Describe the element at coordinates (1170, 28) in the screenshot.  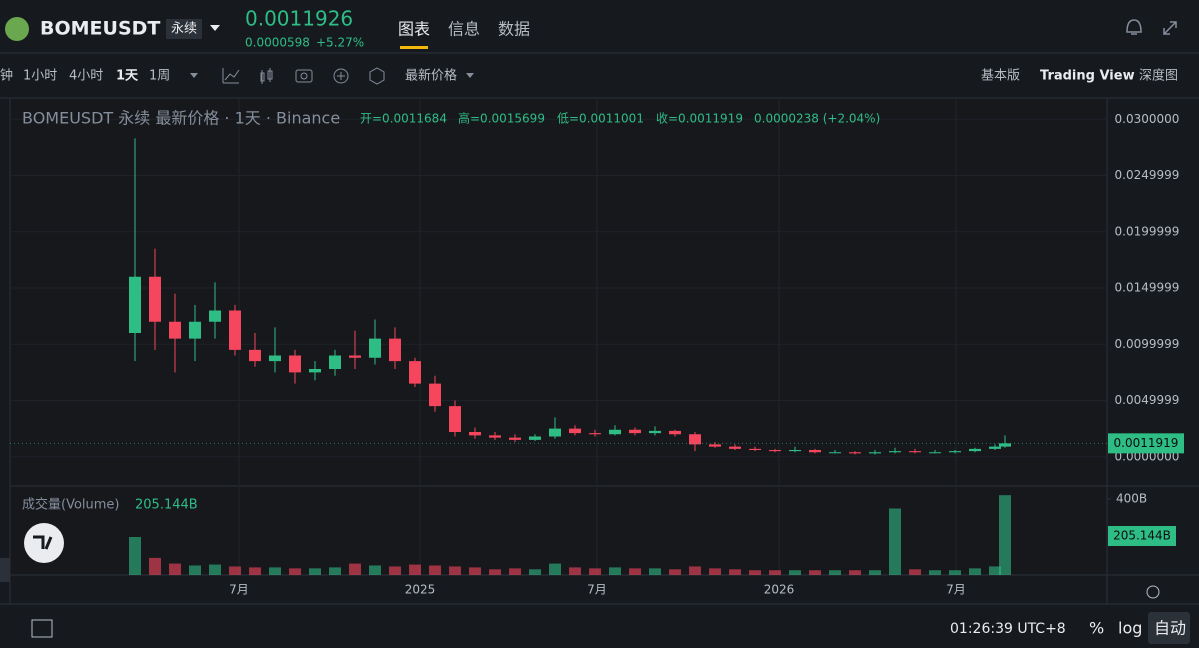
I see `collapse-icon` at that location.